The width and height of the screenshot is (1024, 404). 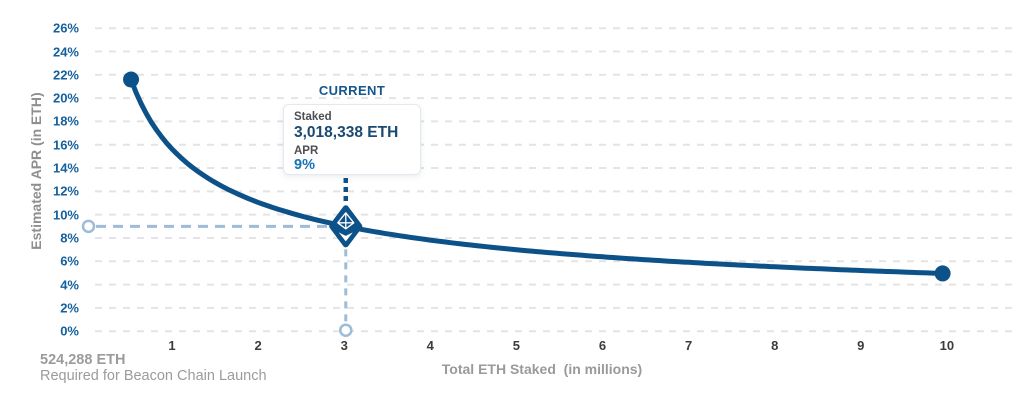 What do you see at coordinates (516, 345) in the screenshot?
I see `x-tick-label: 5` at bounding box center [516, 345].